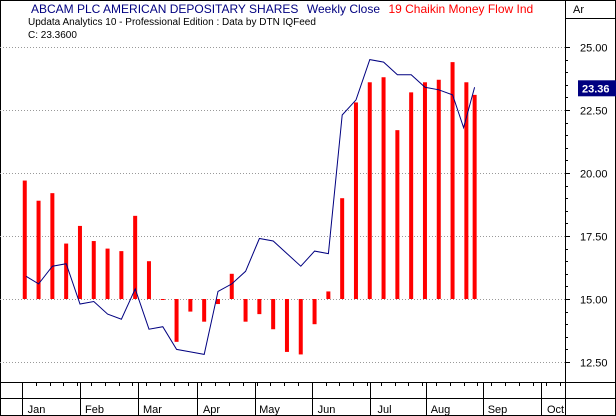 This screenshot has width=616, height=416. I want to click on y-tick-label: 15.00, so click(594, 301).